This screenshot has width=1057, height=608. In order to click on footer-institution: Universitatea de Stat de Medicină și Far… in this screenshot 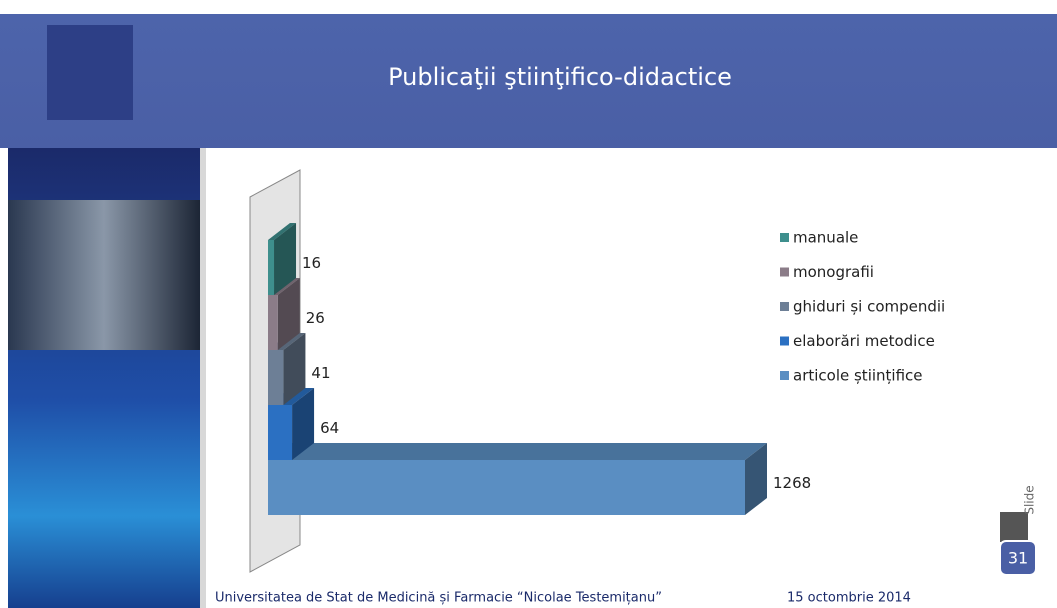, I will do `click(438, 598)`.